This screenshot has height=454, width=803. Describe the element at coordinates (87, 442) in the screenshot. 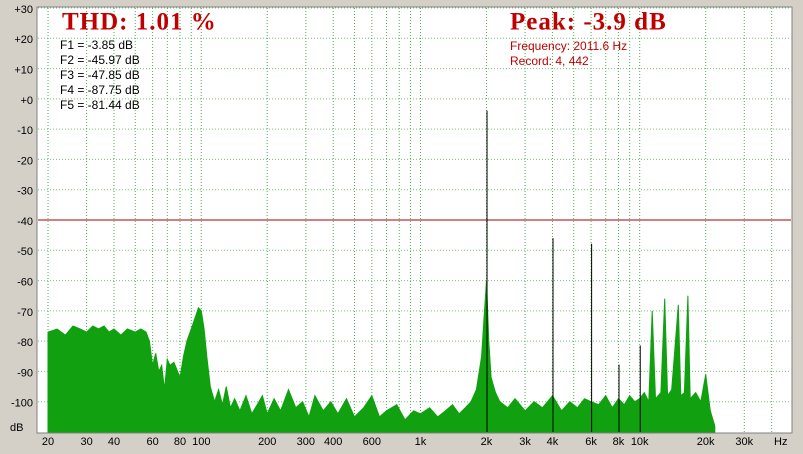

I see `x-tick-label: 30` at that location.